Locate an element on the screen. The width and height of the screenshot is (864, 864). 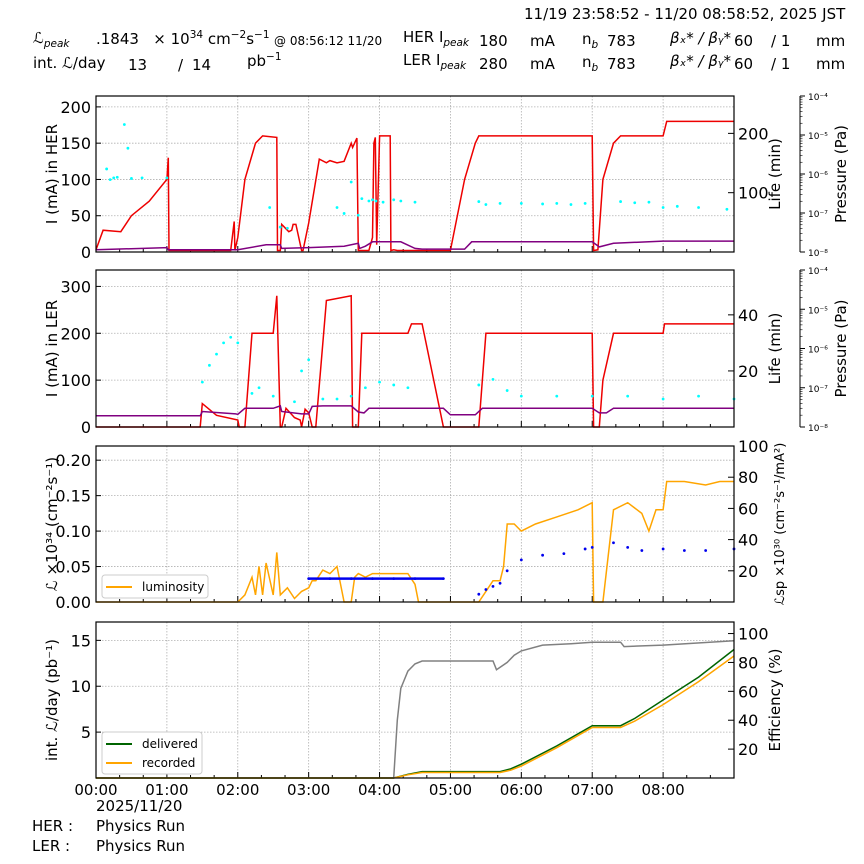
her-nbunch-label: nb is located at coordinates (590, 40).